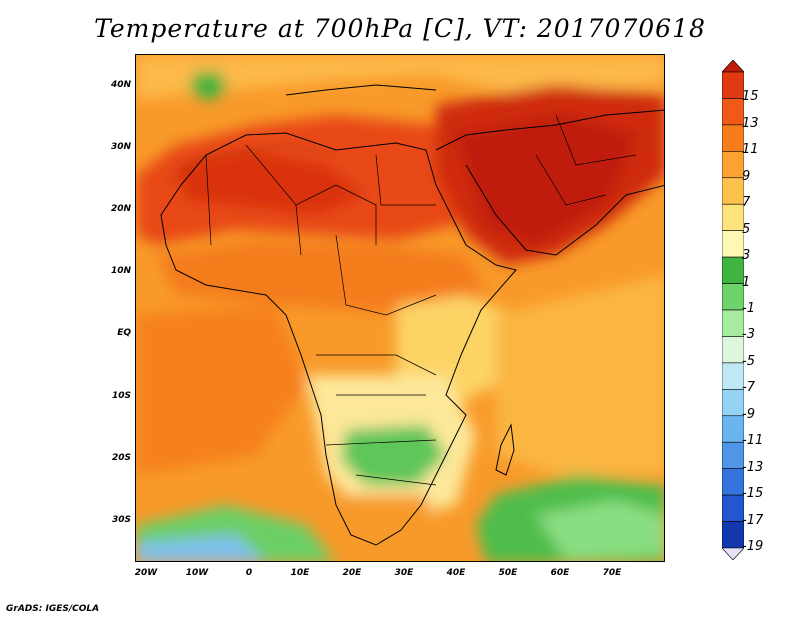 Image resolution: width=800 pixels, height=618 pixels. I want to click on footer-credit: GrADS: IGES/COLA, so click(53, 609).